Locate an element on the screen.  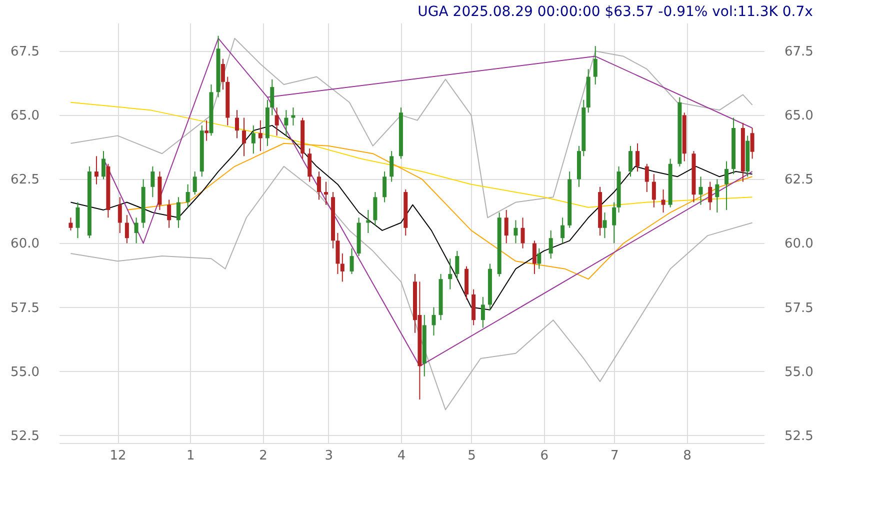
y-tick-label: 55.0 is located at coordinates (25, 372).